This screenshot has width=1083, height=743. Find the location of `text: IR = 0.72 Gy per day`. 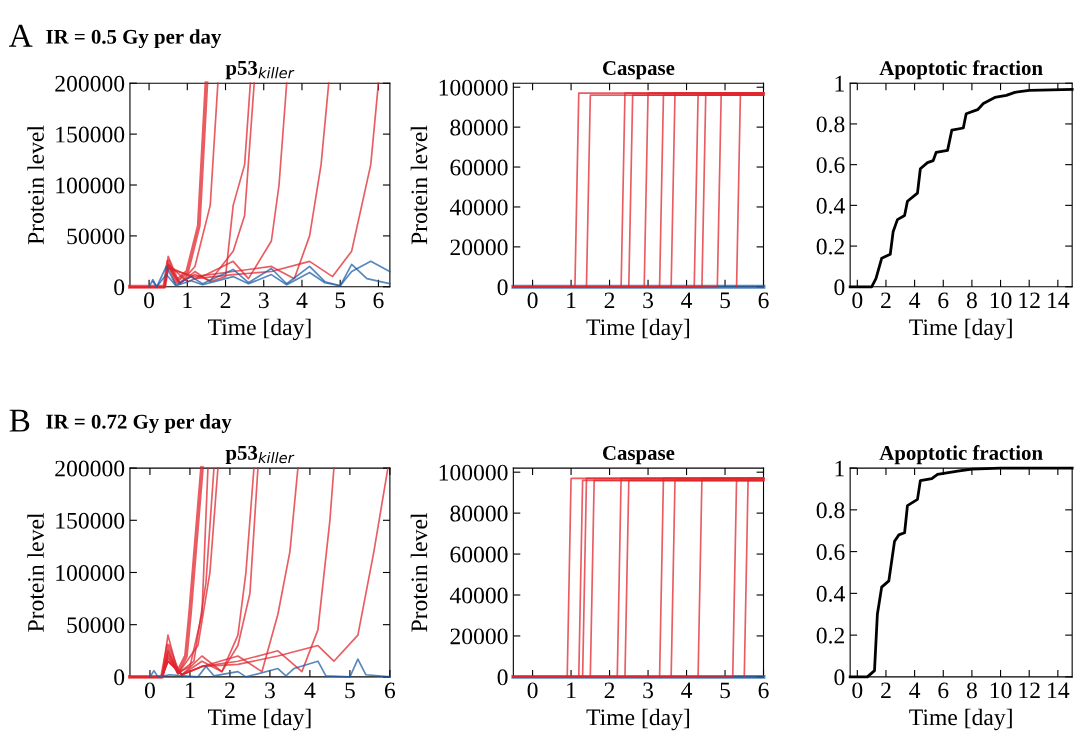

text: IR = 0.72 Gy per day is located at coordinates (139, 423).